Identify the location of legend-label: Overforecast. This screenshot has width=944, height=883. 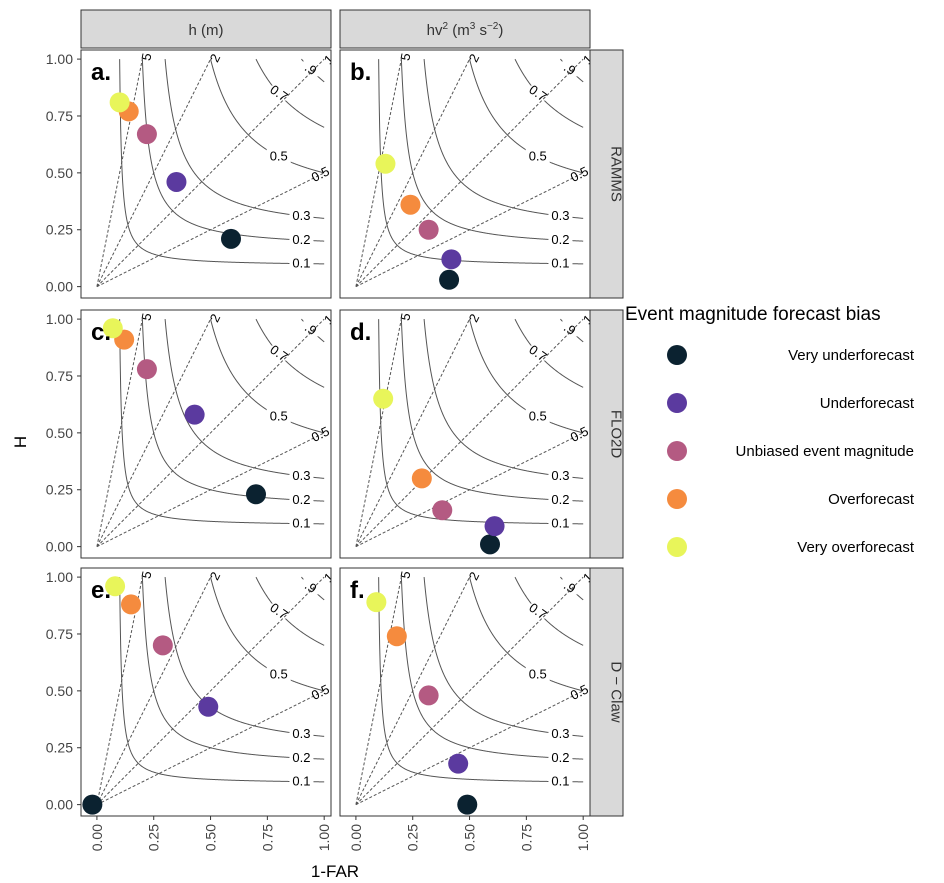
(871, 499).